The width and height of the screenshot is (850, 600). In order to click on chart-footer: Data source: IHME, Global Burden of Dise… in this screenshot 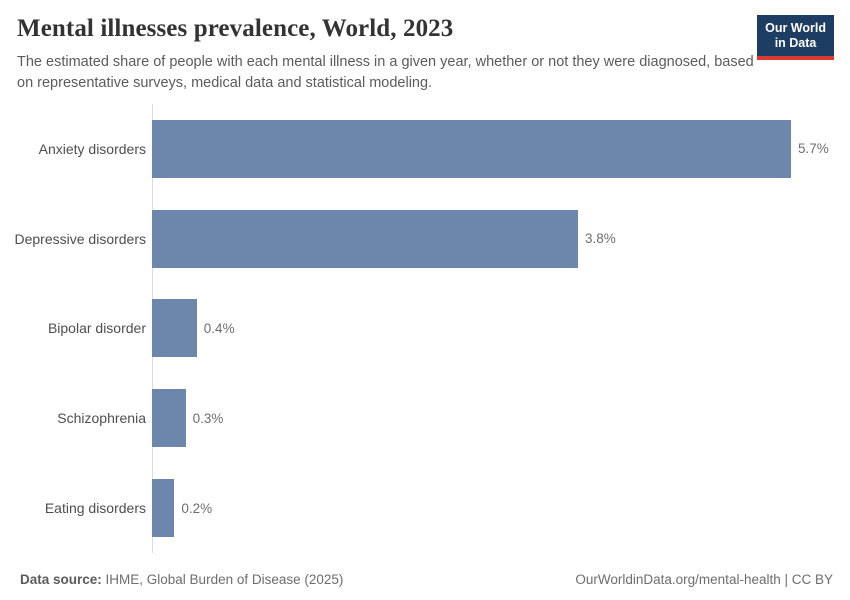, I will do `click(426, 579)`.